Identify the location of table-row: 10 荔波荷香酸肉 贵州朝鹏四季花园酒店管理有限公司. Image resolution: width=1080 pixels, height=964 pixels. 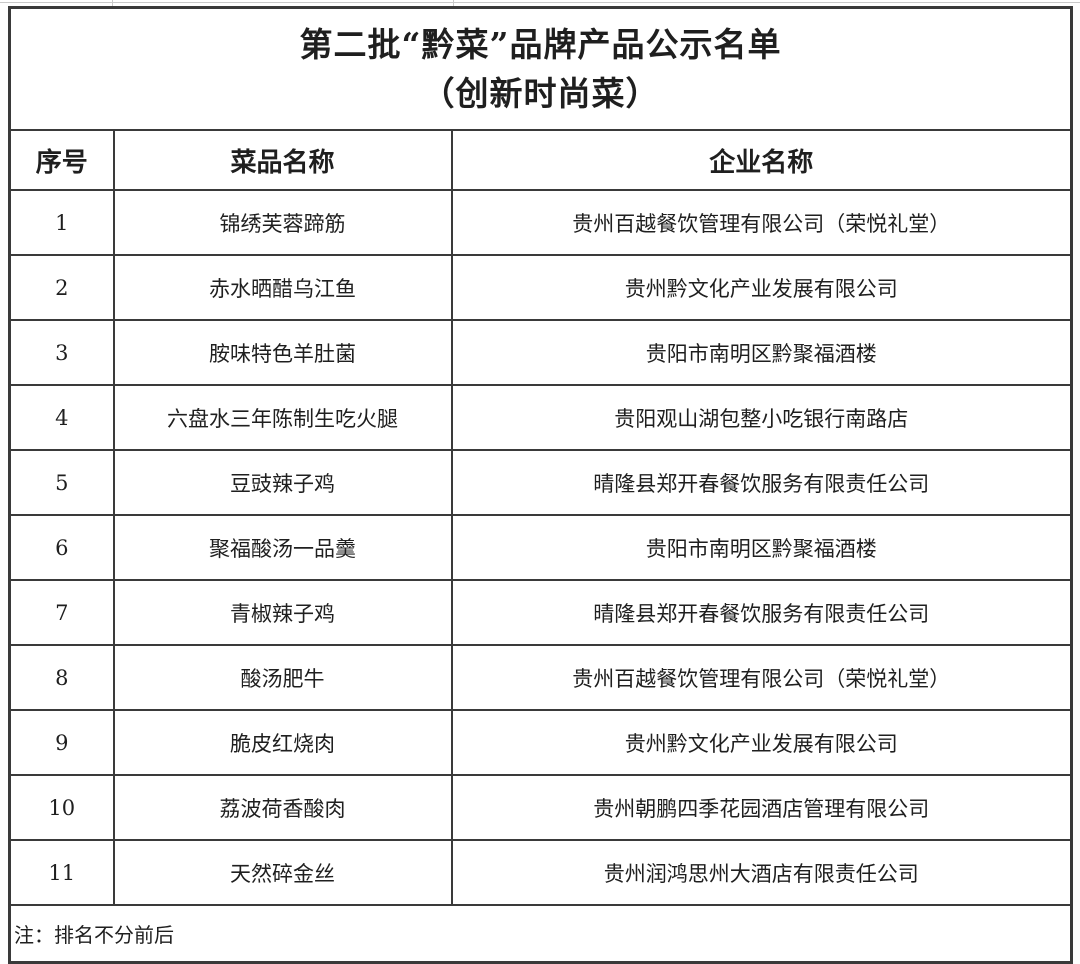
(540, 807).